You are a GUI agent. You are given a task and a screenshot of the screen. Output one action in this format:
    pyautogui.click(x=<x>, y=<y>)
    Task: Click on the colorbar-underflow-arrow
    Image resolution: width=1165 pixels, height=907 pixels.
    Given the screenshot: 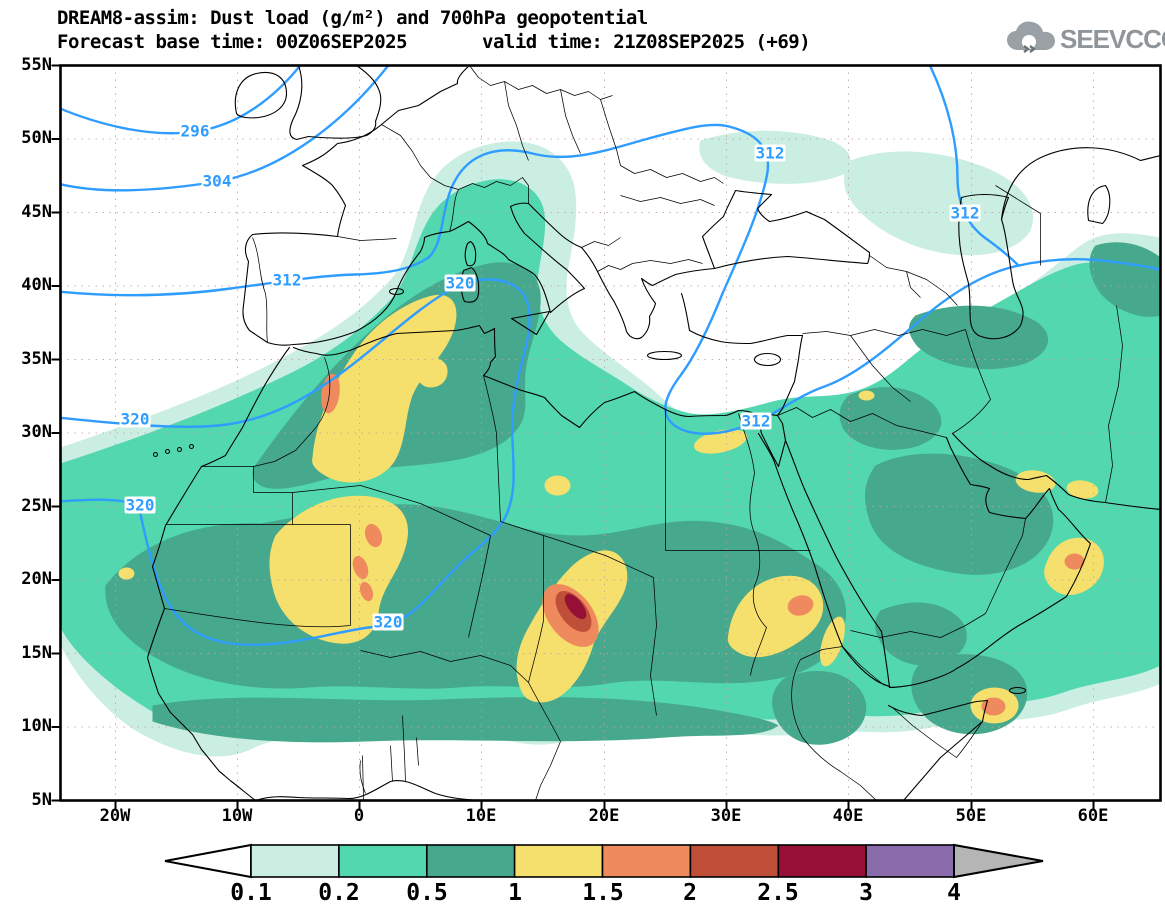 What is the action you would take?
    pyautogui.click(x=208, y=861)
    